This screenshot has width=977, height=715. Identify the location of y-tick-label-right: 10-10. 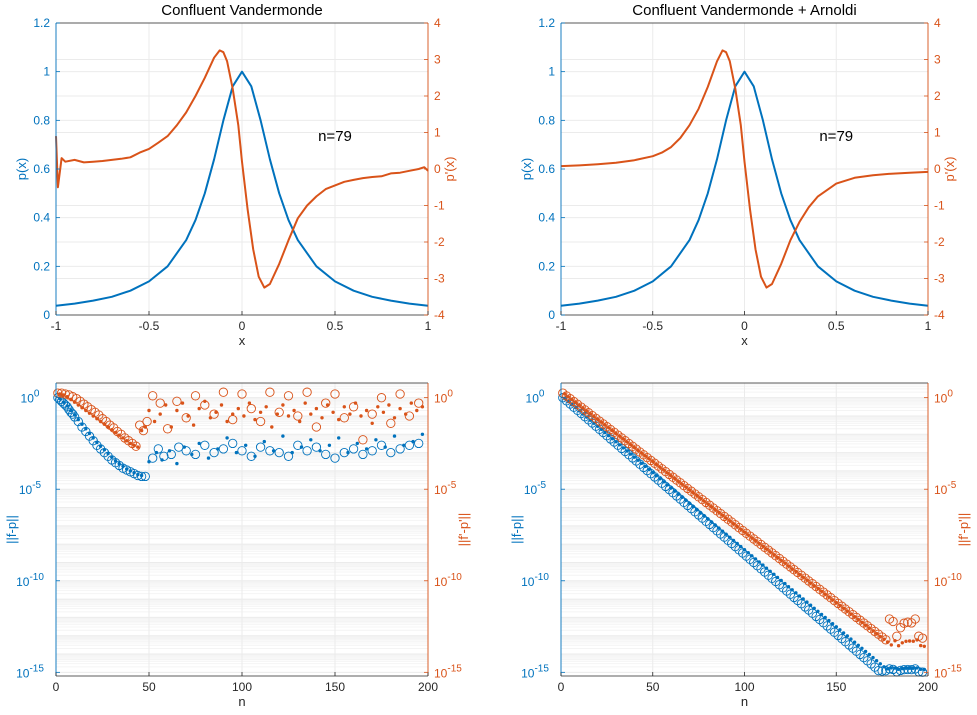
(448, 580).